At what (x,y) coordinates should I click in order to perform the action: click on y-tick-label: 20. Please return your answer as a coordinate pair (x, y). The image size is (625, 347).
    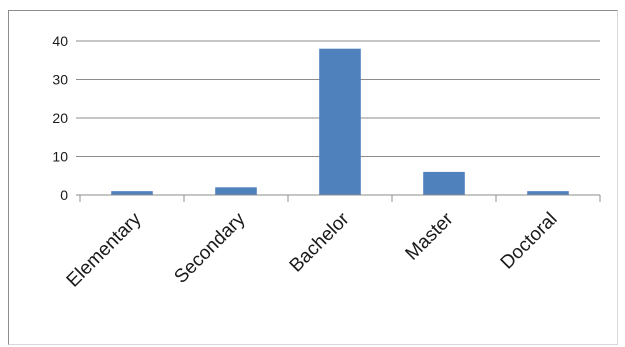
    Looking at the image, I should click on (60, 118).